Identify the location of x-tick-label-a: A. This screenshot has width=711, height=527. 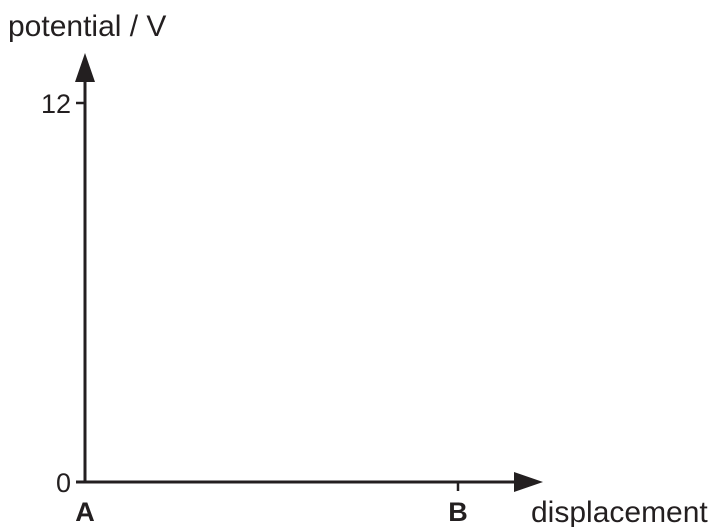
(85, 512).